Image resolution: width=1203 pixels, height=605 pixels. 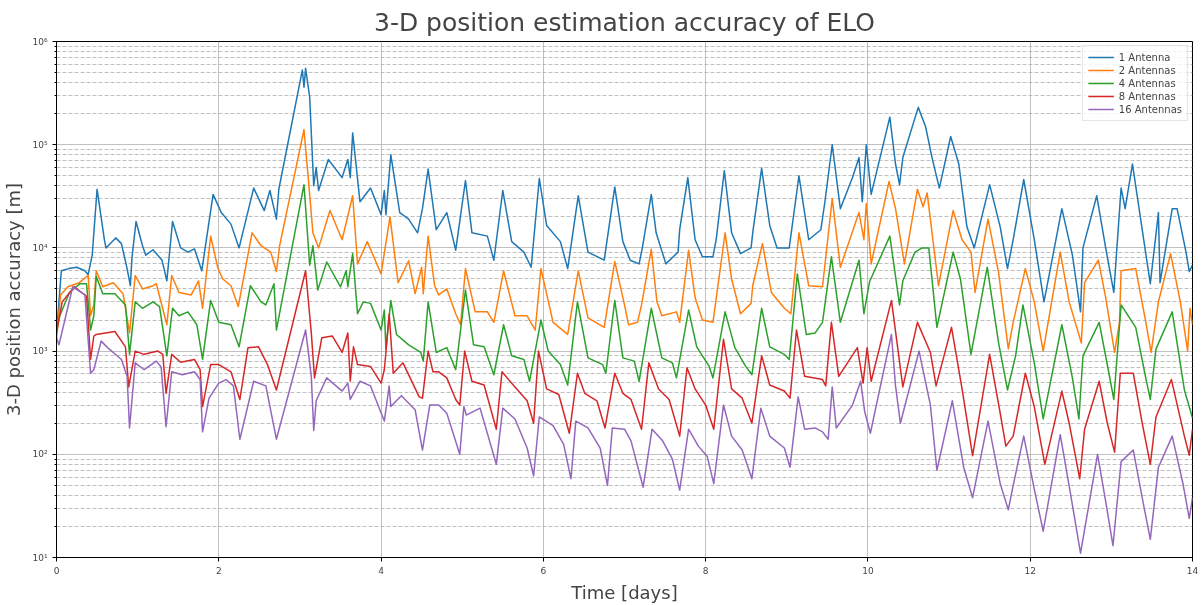 What do you see at coordinates (1147, 96) in the screenshot?
I see `legend-label: 8 Antennas` at bounding box center [1147, 96].